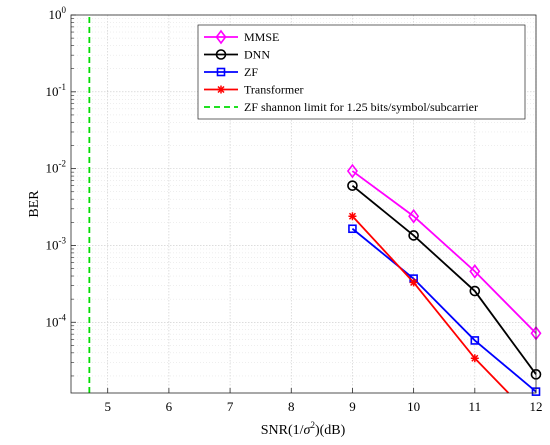 The width and height of the screenshot is (550, 445). Describe the element at coordinates (63, 164) in the screenshot. I see `y-tick-exp: -2` at that location.